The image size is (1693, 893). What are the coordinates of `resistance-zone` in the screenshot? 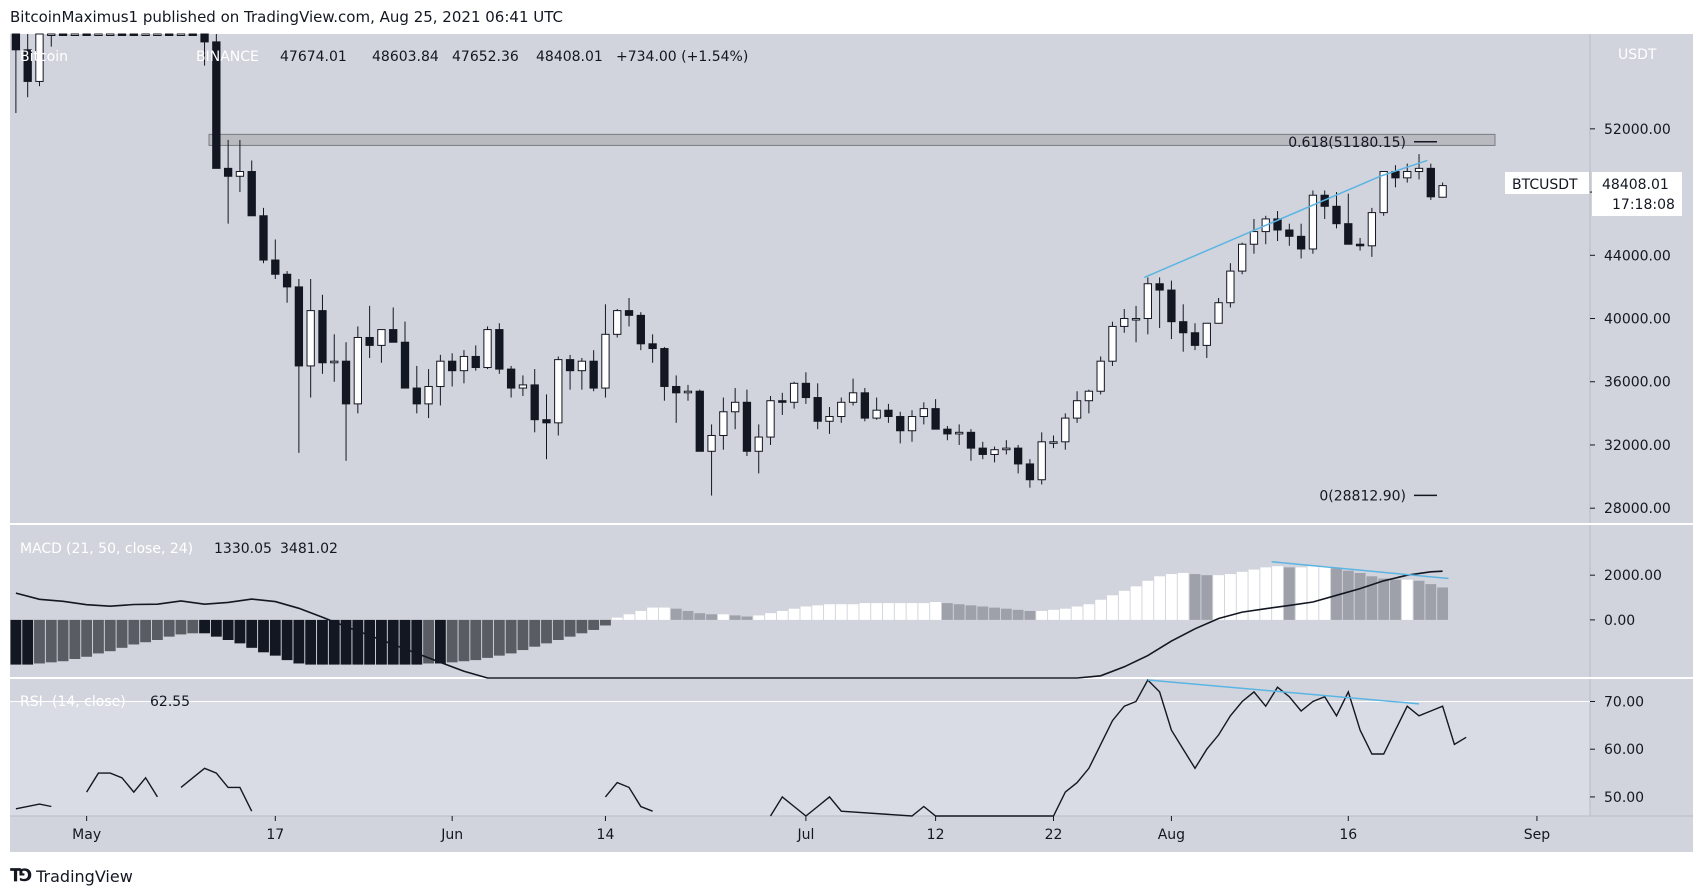 It's located at (852, 139).